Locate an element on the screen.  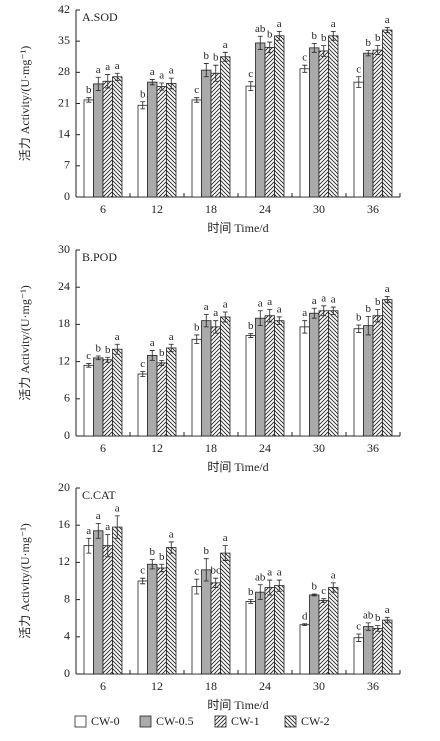
y-tick-label: 6 is located at coordinates (67, 398).